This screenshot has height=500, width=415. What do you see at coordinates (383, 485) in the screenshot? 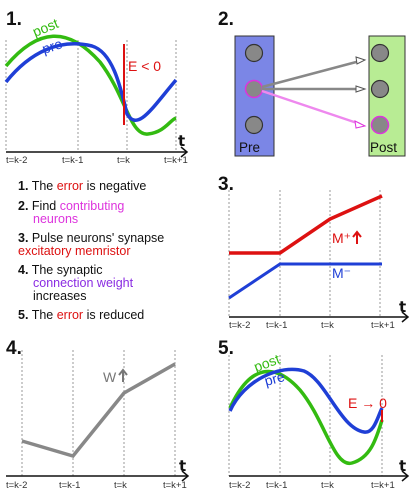
I see `panel-5-tick-label: t=k+1` at bounding box center [383, 485].